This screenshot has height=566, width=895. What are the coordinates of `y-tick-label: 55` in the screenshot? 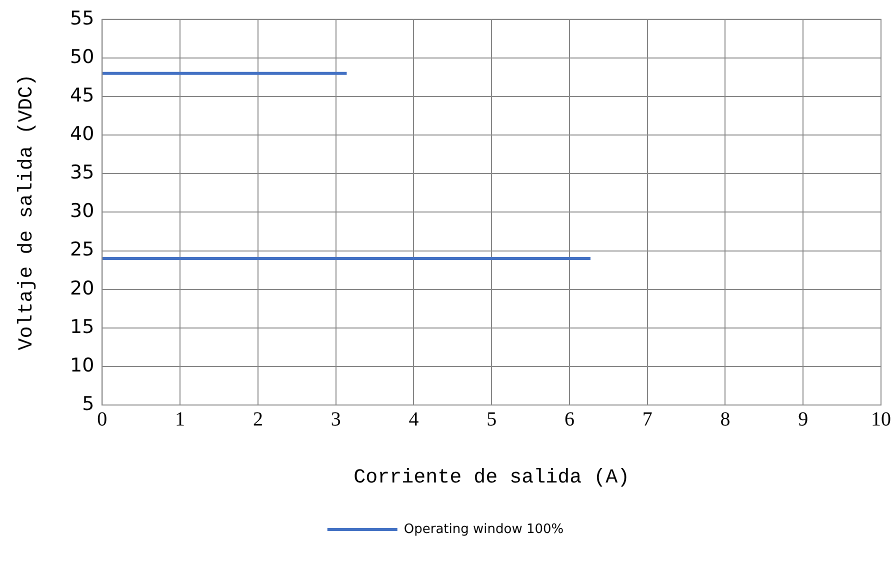 It's located at (82, 18).